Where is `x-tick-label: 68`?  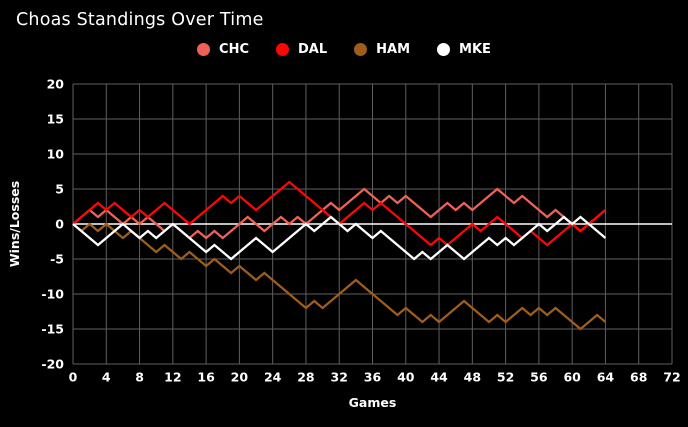 x-tick-label: 68 is located at coordinates (638, 377).